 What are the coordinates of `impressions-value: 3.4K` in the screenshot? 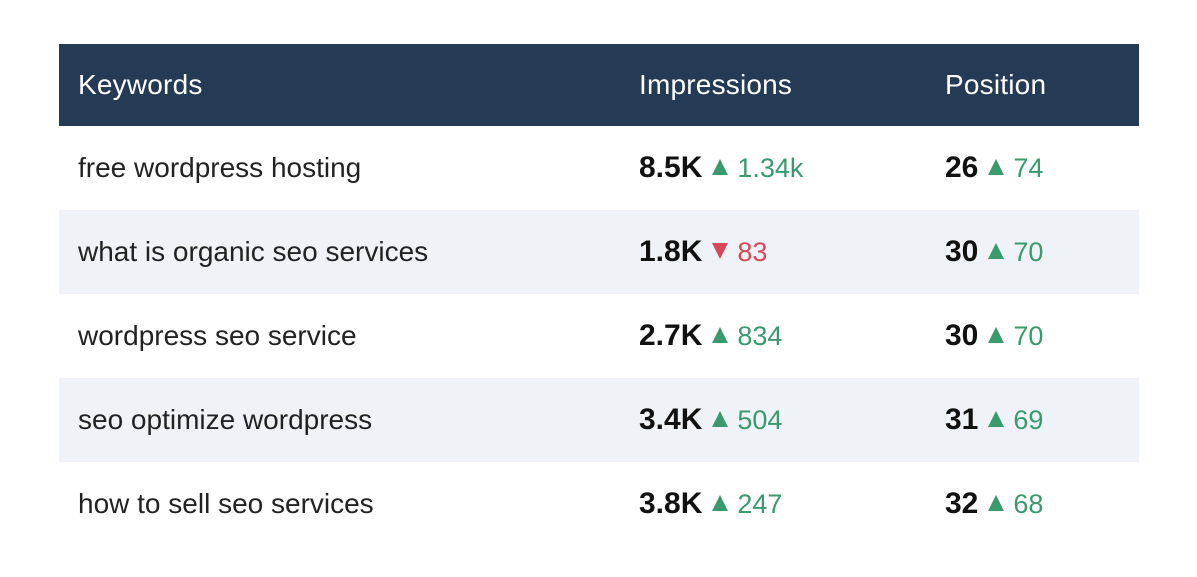 It's located at (671, 419).